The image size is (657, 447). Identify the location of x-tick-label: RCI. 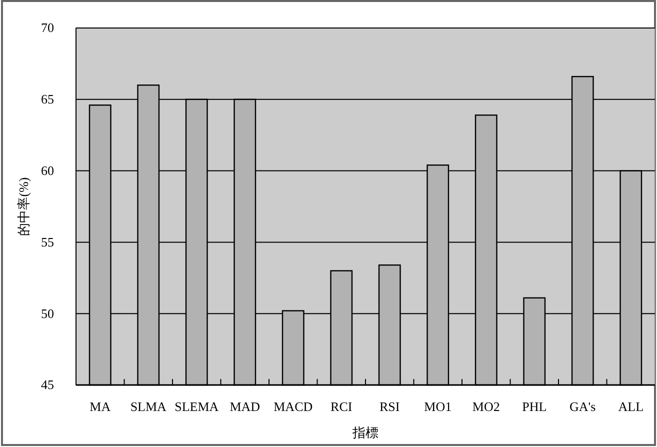
(341, 406).